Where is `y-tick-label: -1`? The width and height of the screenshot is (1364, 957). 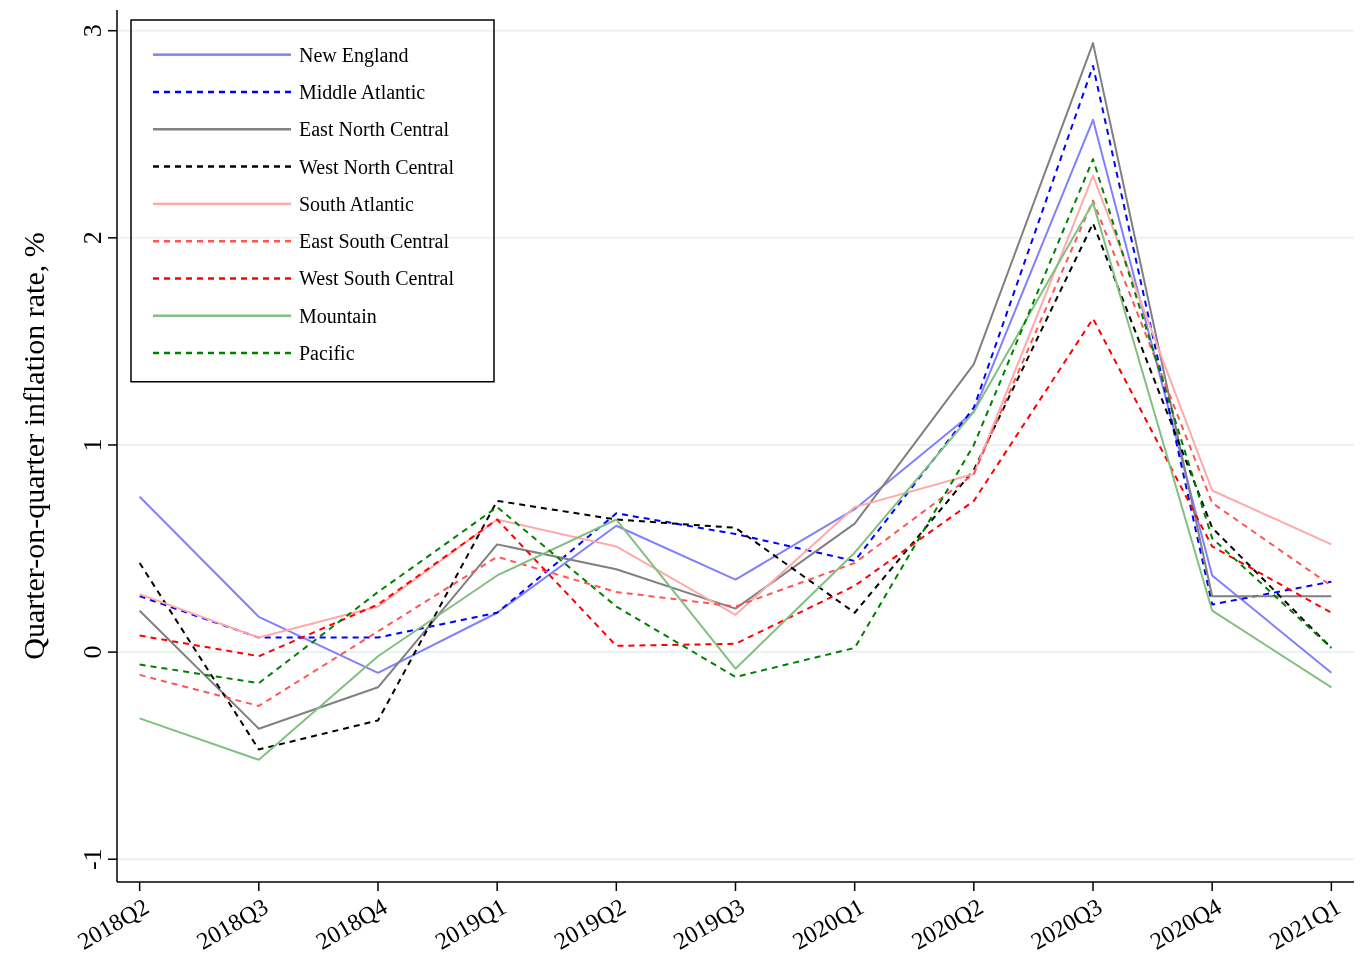 y-tick-label: -1 is located at coordinates (92, 859).